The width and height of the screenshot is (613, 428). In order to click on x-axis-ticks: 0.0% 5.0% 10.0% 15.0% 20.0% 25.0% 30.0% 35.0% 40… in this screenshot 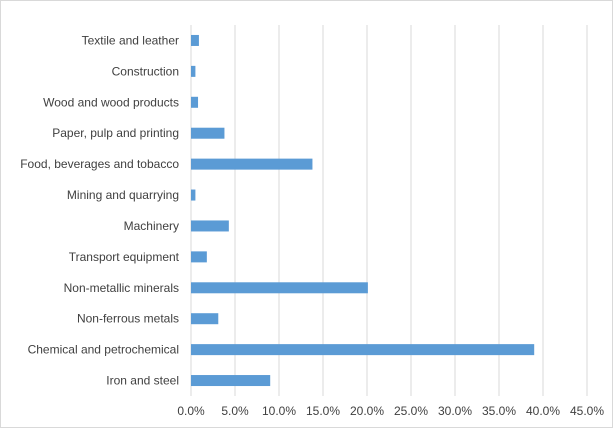, I will do `click(390, 411)`.